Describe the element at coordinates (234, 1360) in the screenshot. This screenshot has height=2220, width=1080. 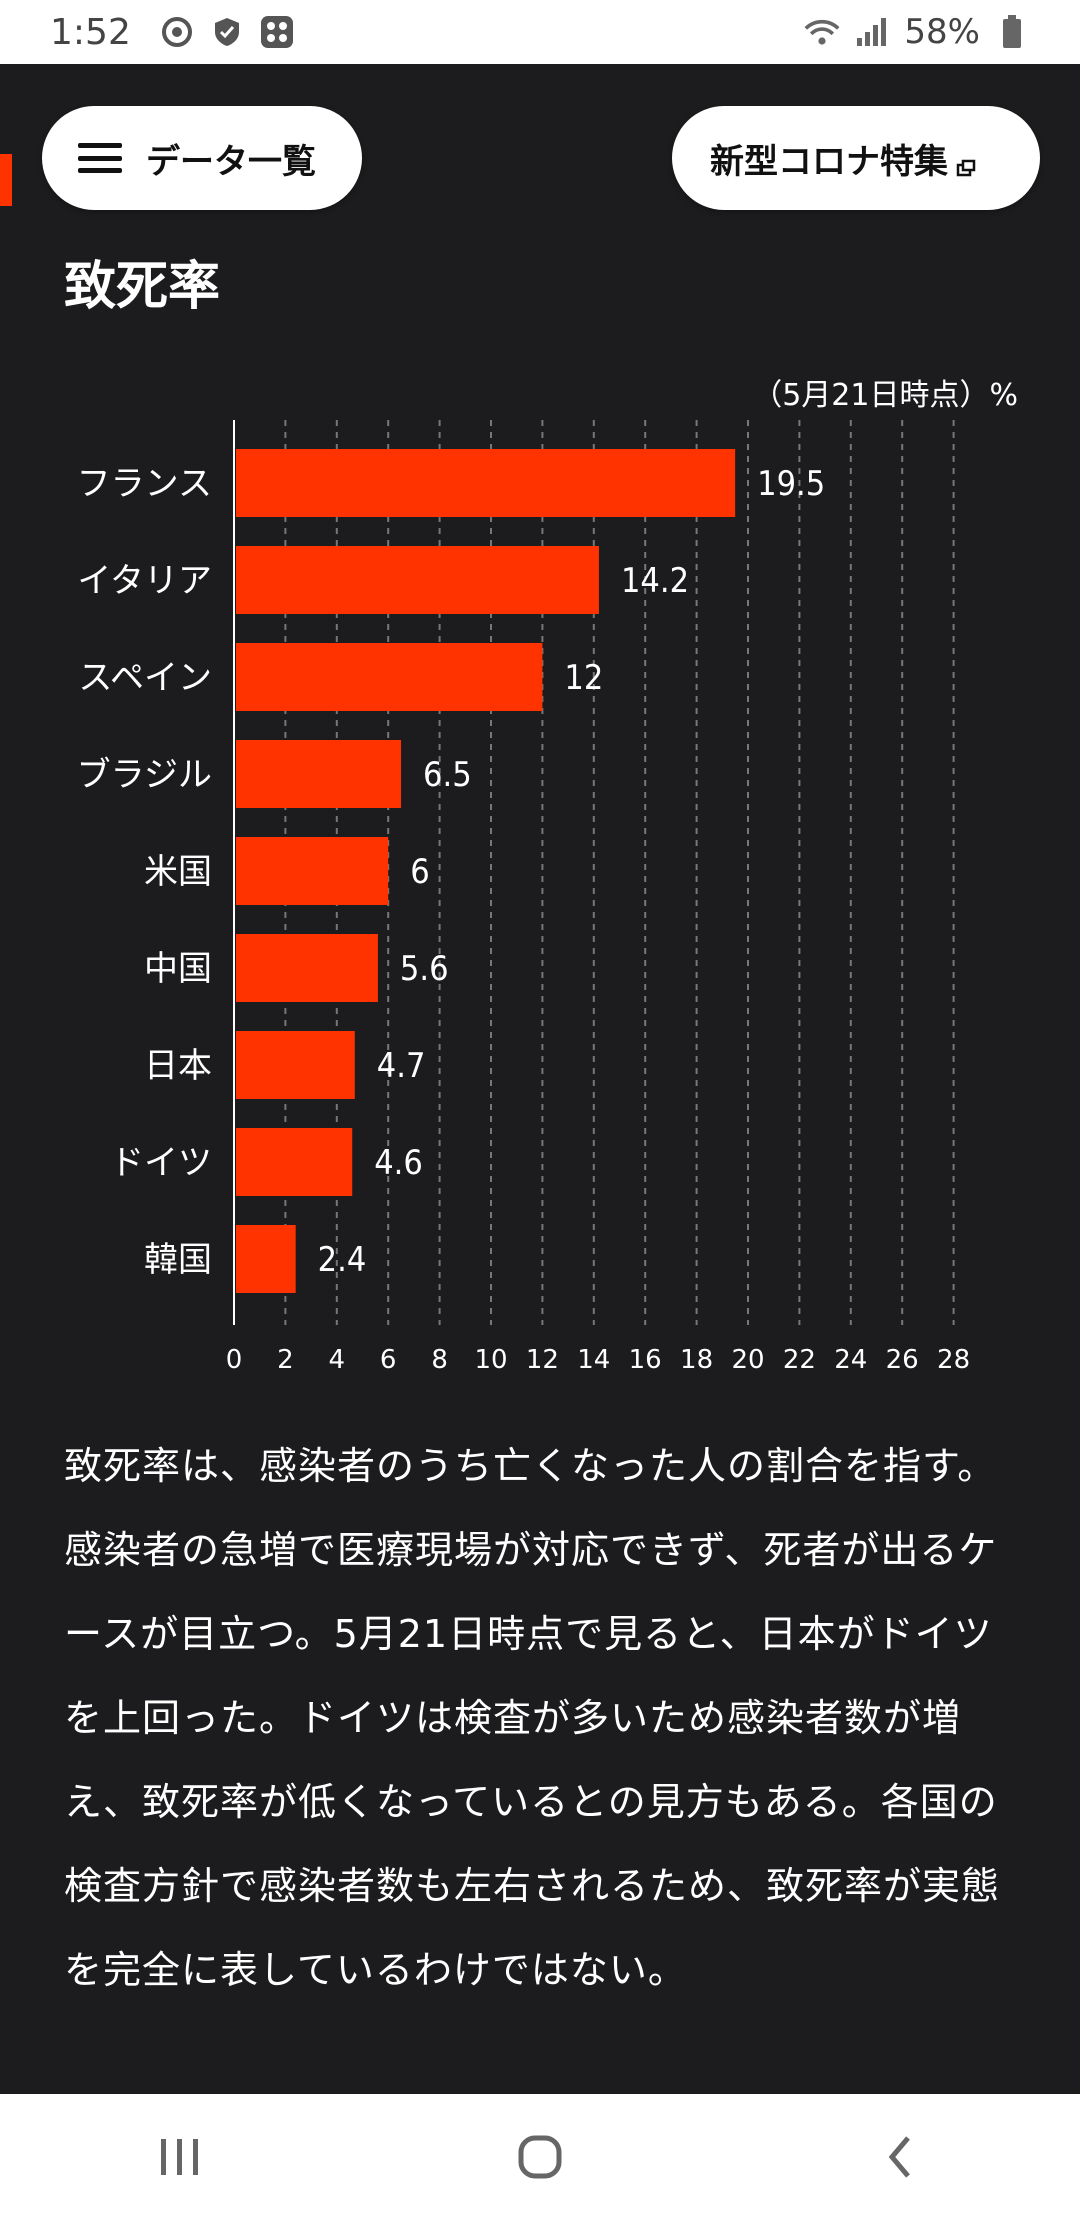
I see `x-tick-label: 0` at that location.